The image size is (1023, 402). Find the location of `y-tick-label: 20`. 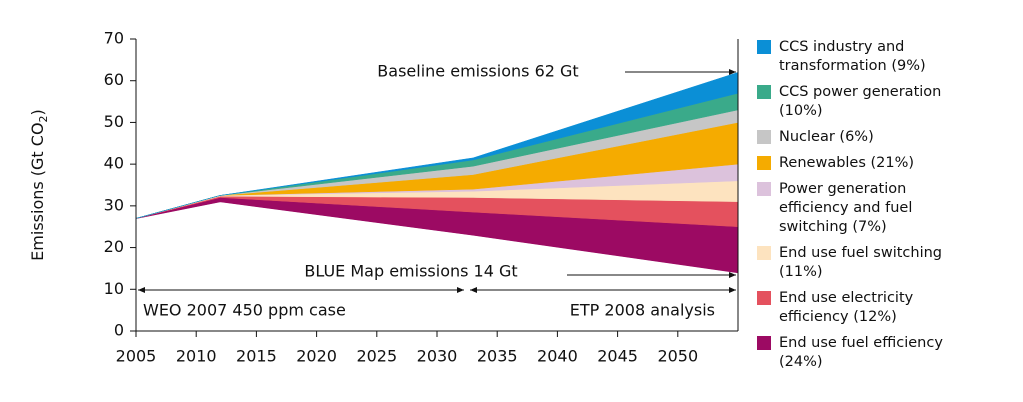

y-tick-label: 20 is located at coordinates (114, 246).